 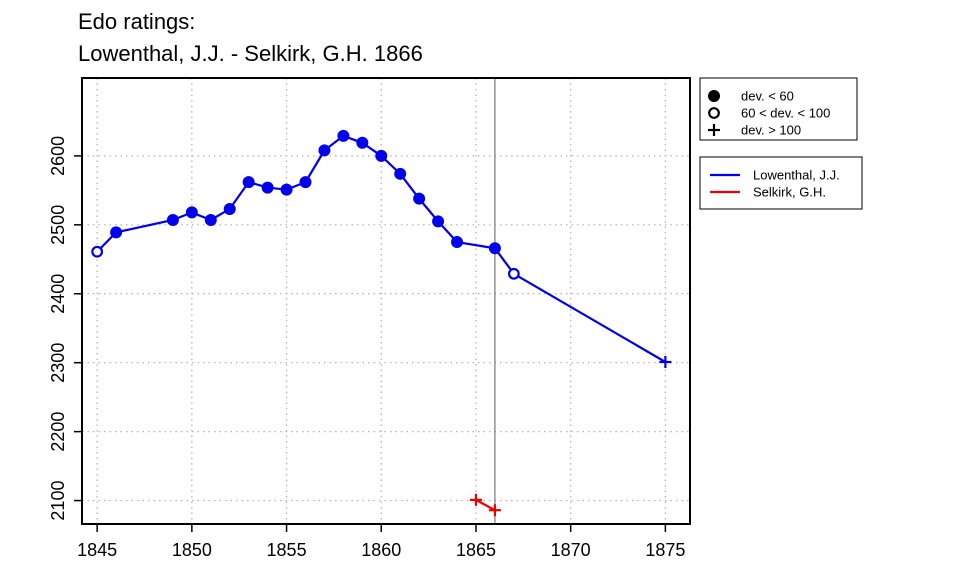 What do you see at coordinates (714, 96) in the screenshot?
I see `marker-legend-symbol-filled` at bounding box center [714, 96].